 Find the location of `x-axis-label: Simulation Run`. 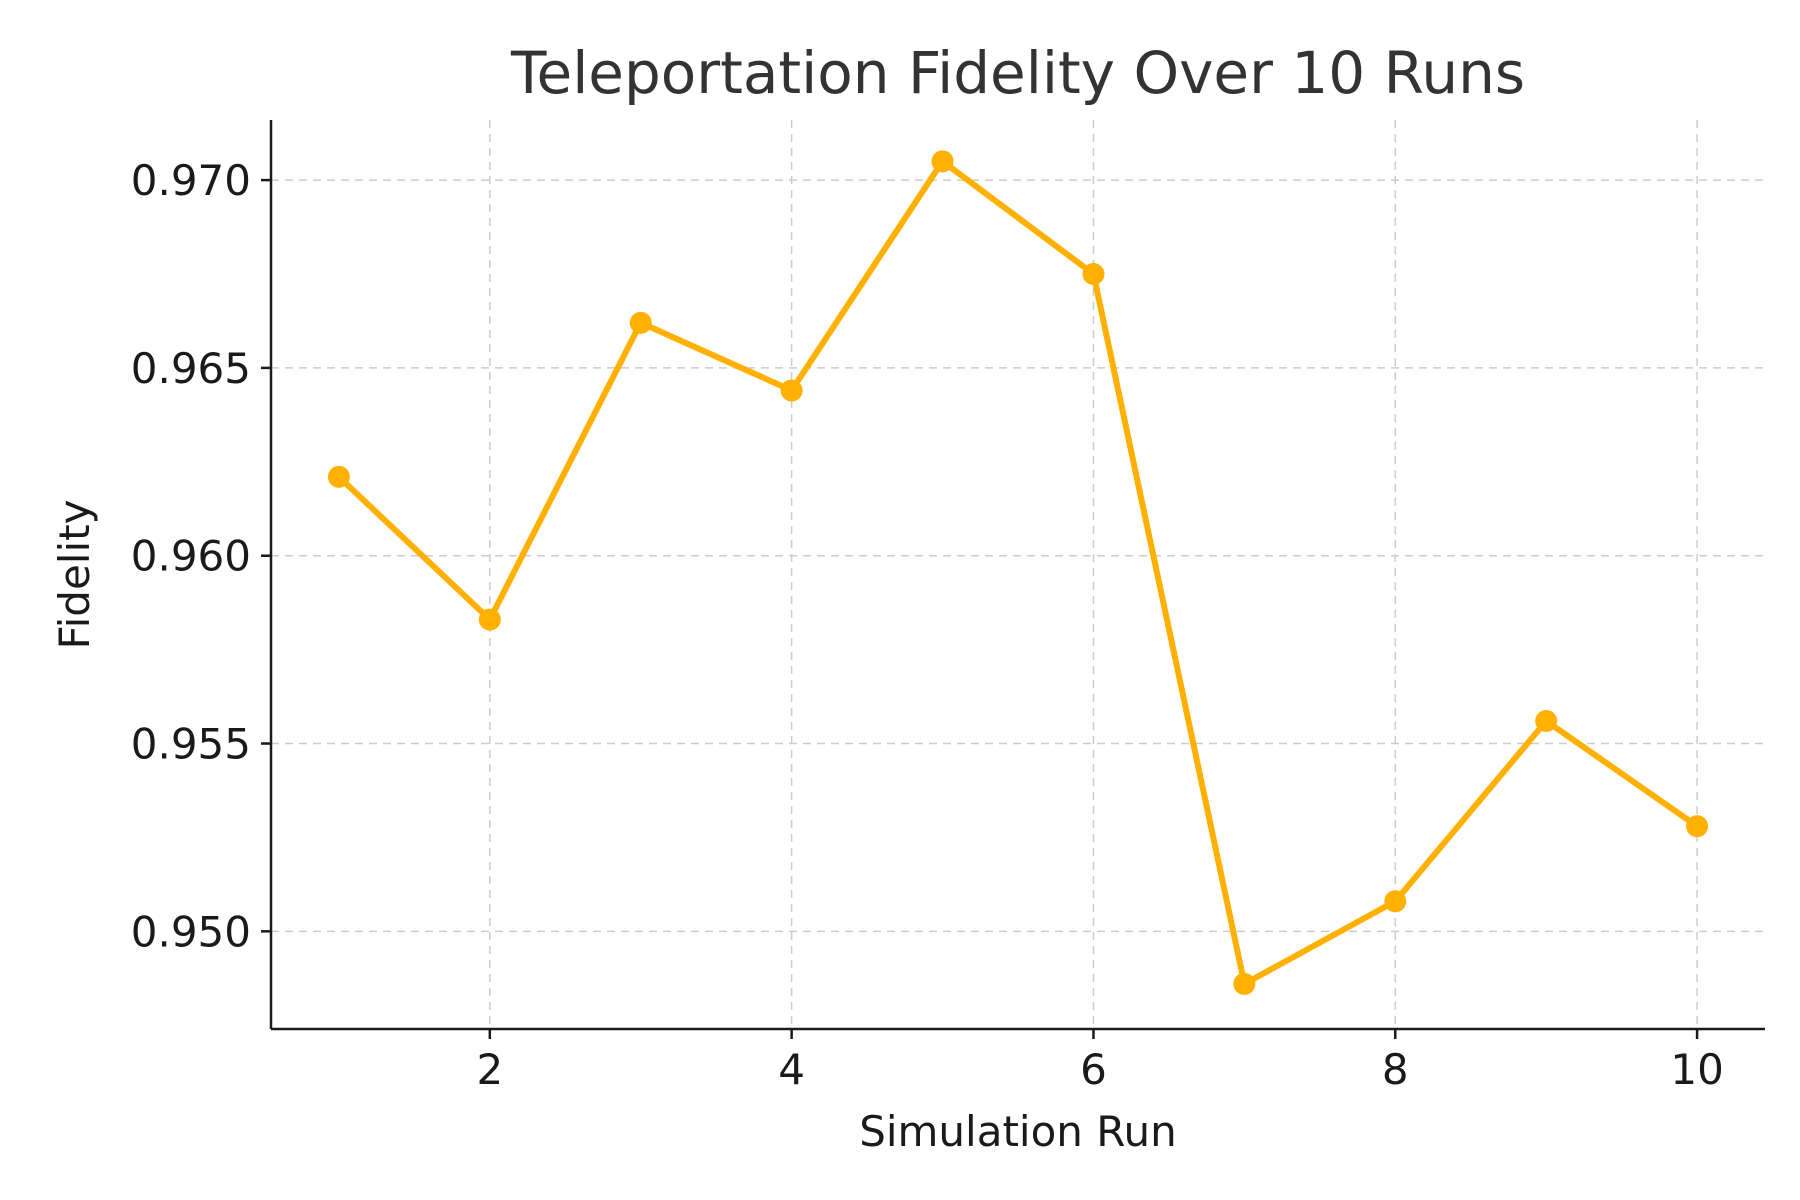

x-axis-label: Simulation Run is located at coordinates (1018, 1131).